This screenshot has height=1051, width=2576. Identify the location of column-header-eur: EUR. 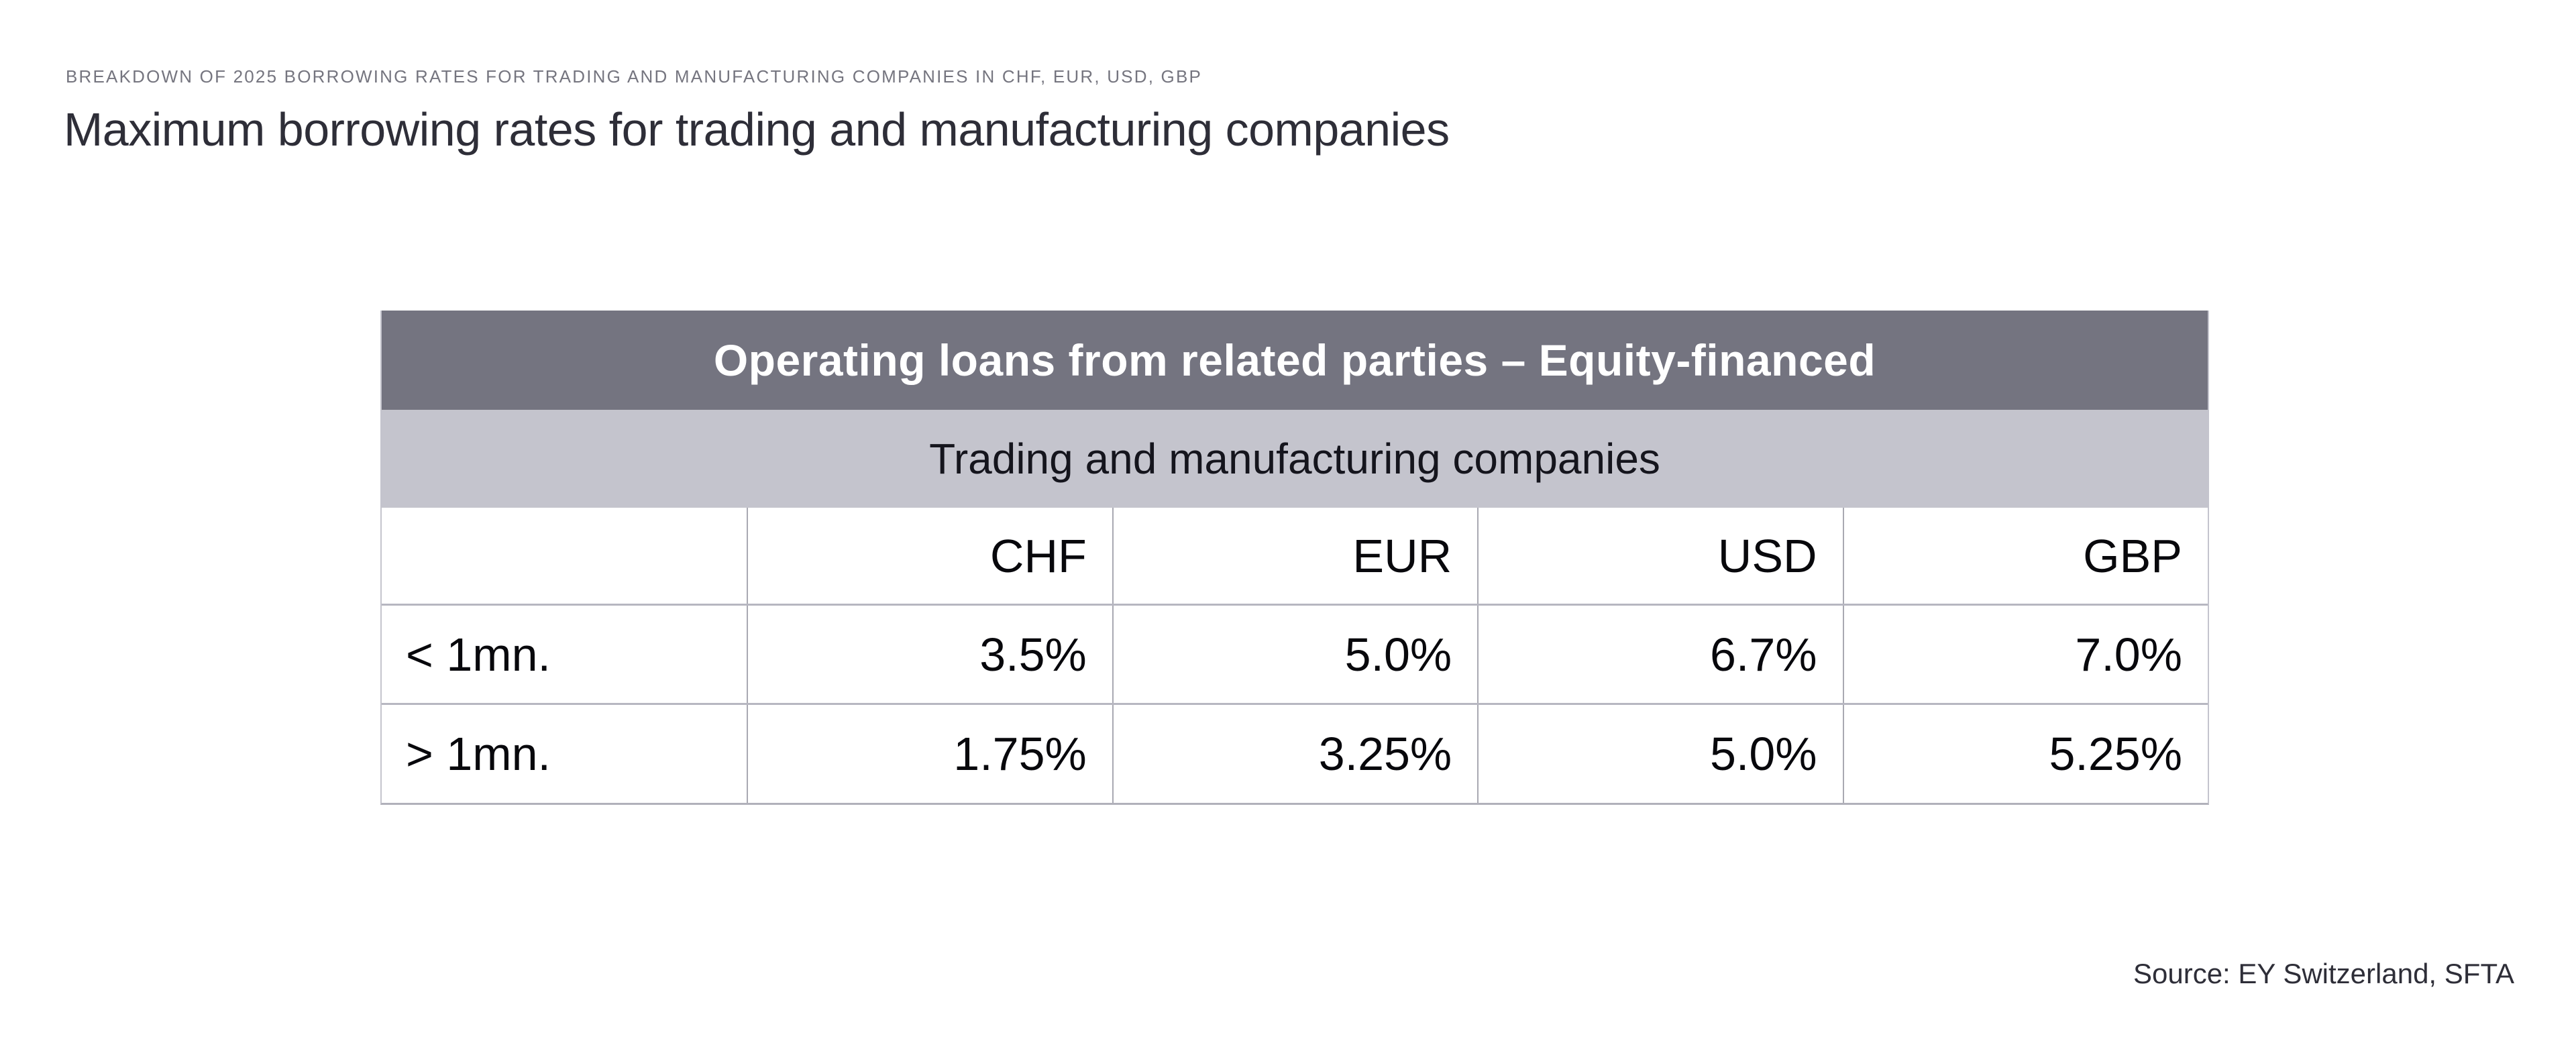
(1294, 556).